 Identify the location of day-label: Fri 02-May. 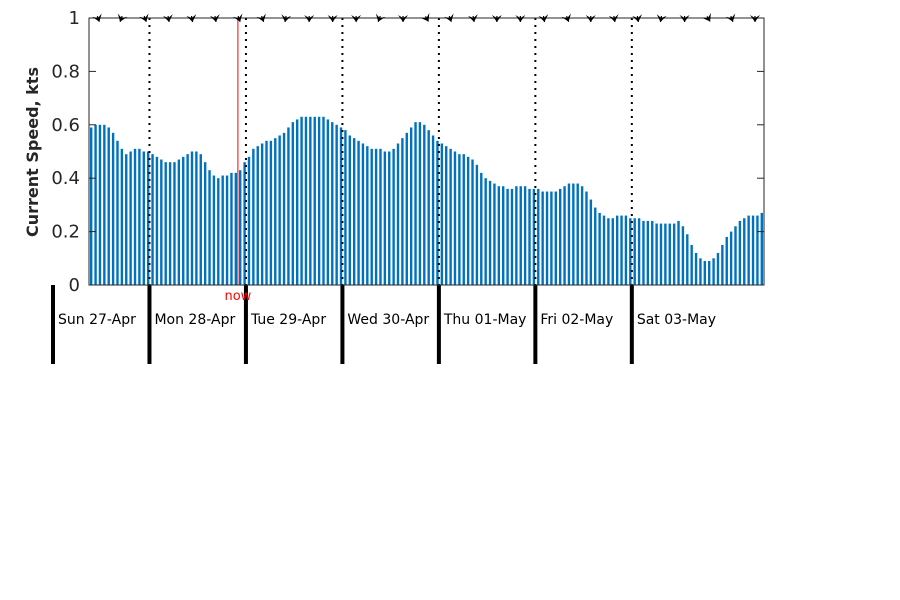
(576, 320).